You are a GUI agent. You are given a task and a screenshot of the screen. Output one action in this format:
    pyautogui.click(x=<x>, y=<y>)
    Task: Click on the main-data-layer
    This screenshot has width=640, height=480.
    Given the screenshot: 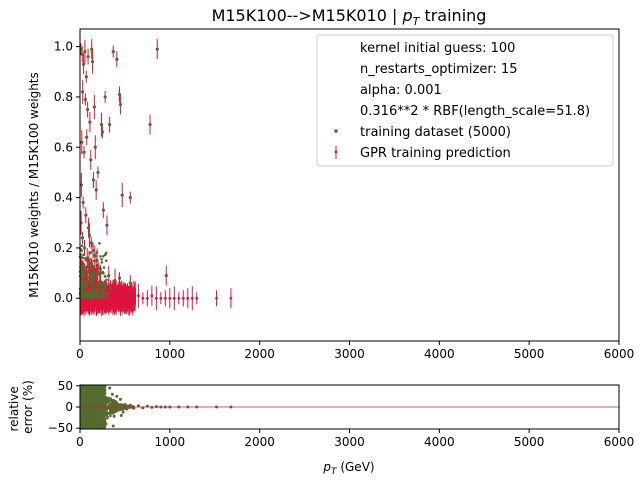 What is the action you would take?
    pyautogui.click(x=155, y=178)
    